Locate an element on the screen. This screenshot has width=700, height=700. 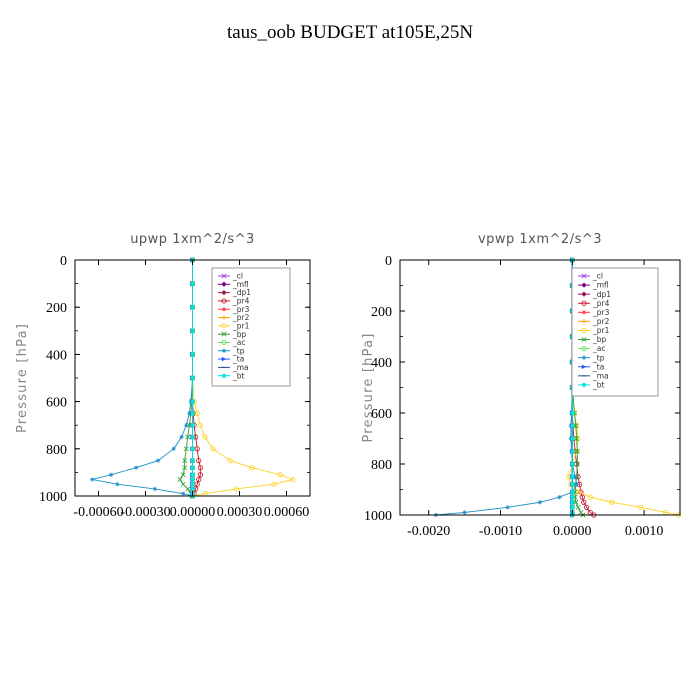
y-tick-label: 1000 is located at coordinates (378, 516).